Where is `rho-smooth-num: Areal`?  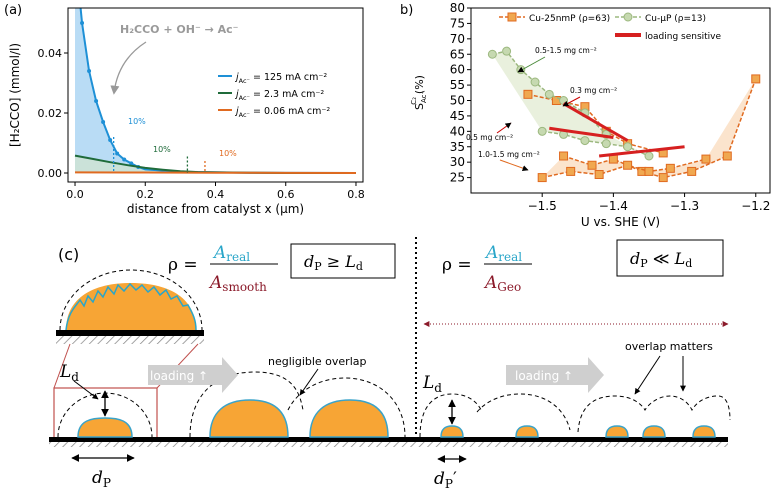 rho-smooth-num: Areal is located at coordinates (231, 253).